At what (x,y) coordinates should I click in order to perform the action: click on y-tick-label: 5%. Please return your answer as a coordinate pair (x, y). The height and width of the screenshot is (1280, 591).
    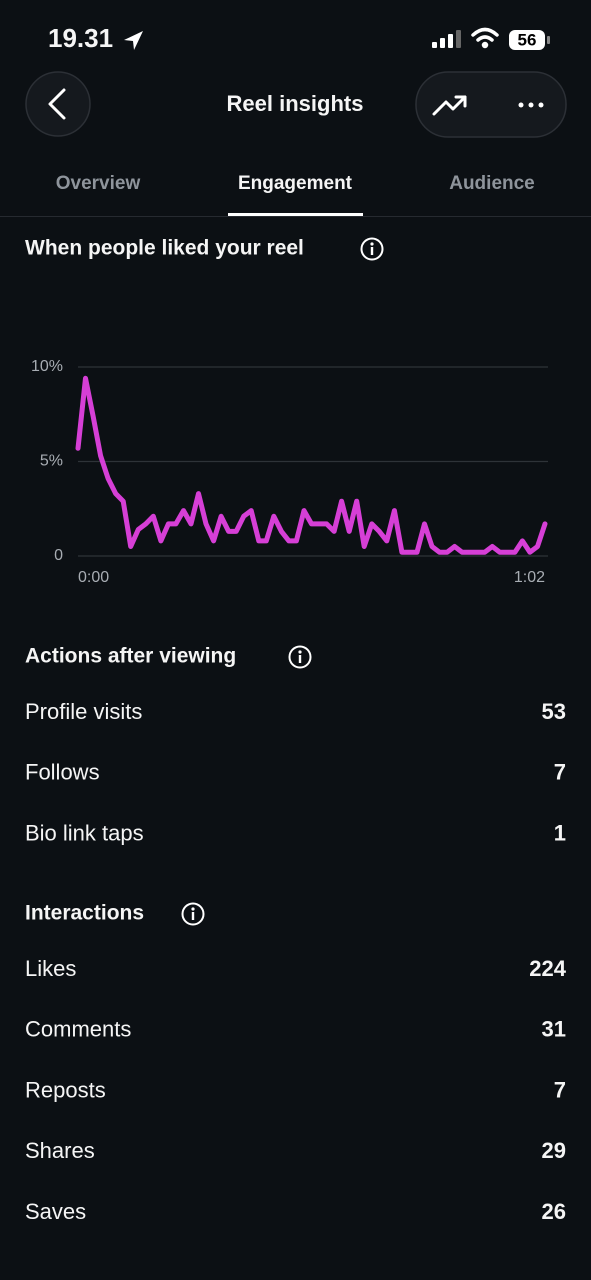
    Looking at the image, I should click on (51, 461).